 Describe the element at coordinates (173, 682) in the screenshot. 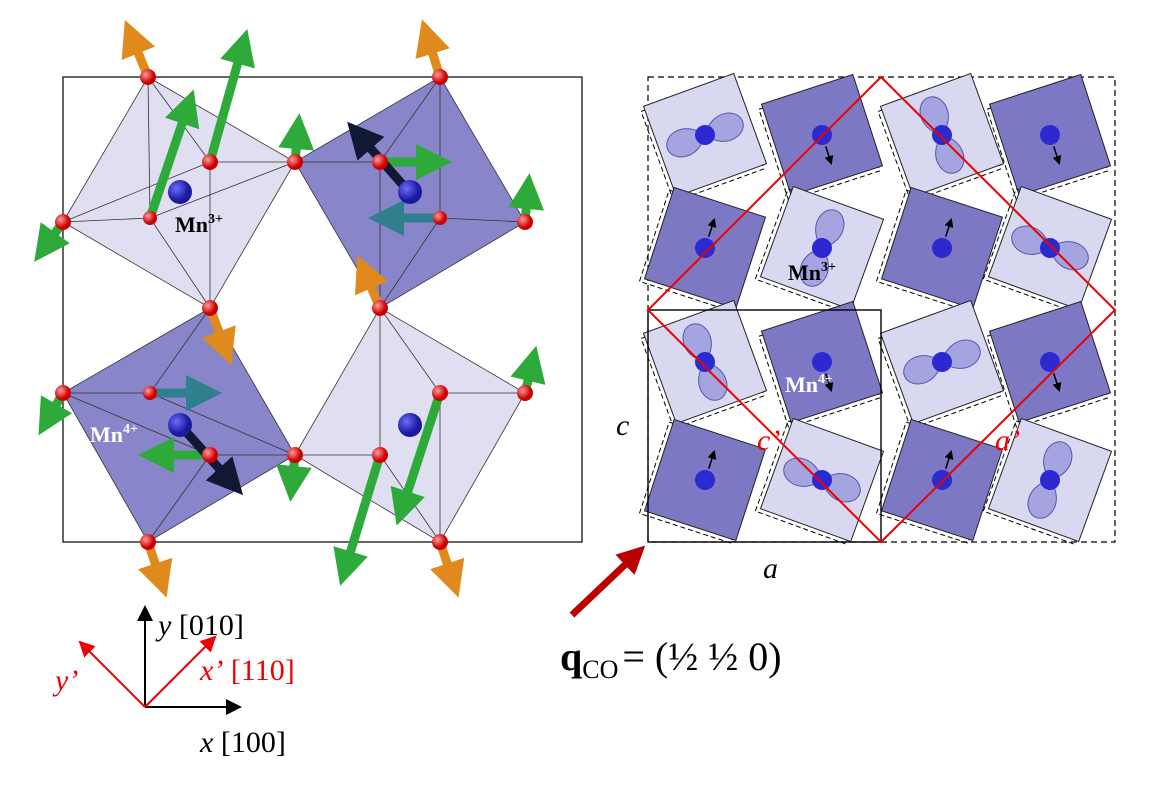

I see `axes: y [010] x’ [110] y’ x [100]` at that location.